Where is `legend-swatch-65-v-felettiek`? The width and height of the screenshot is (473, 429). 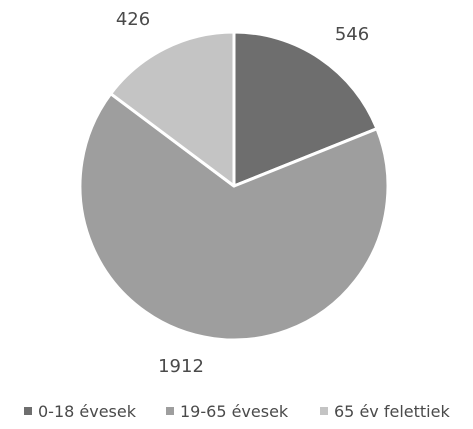 legend-swatch-65-v-felettiek is located at coordinates (324, 411).